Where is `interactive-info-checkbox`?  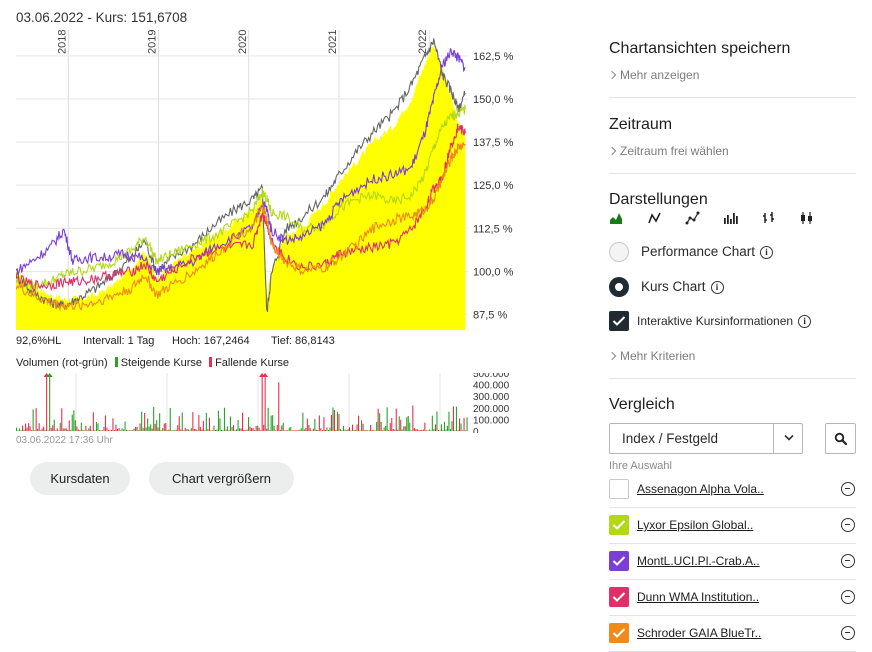
interactive-info-checkbox is located at coordinates (619, 321).